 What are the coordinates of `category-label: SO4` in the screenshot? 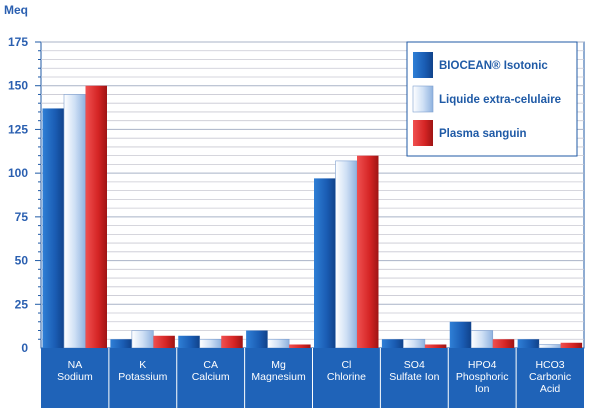 It's located at (414, 365).